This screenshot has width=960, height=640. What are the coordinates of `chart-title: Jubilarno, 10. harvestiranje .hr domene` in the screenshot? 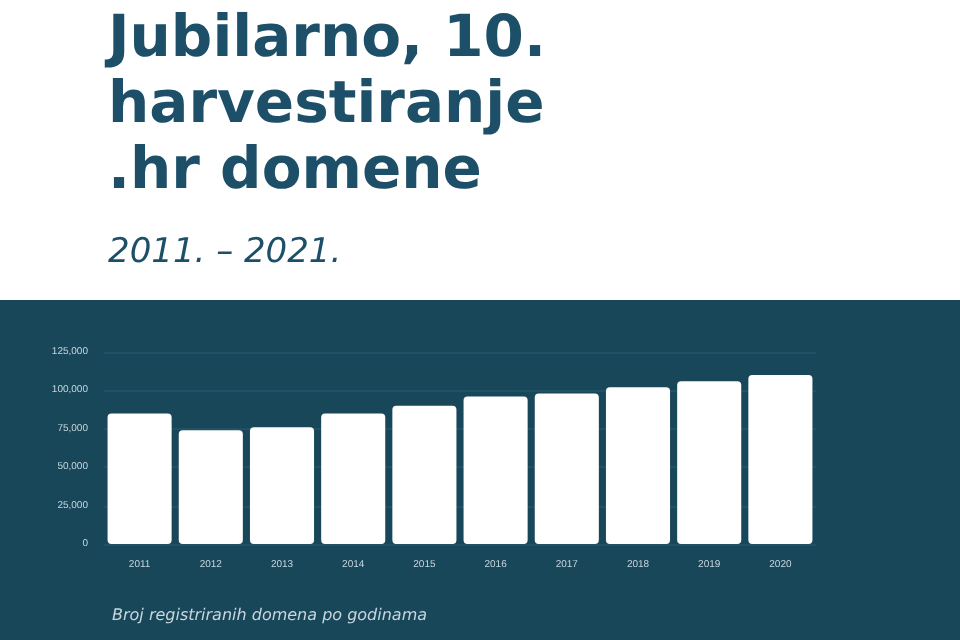 It's located at (328, 102).